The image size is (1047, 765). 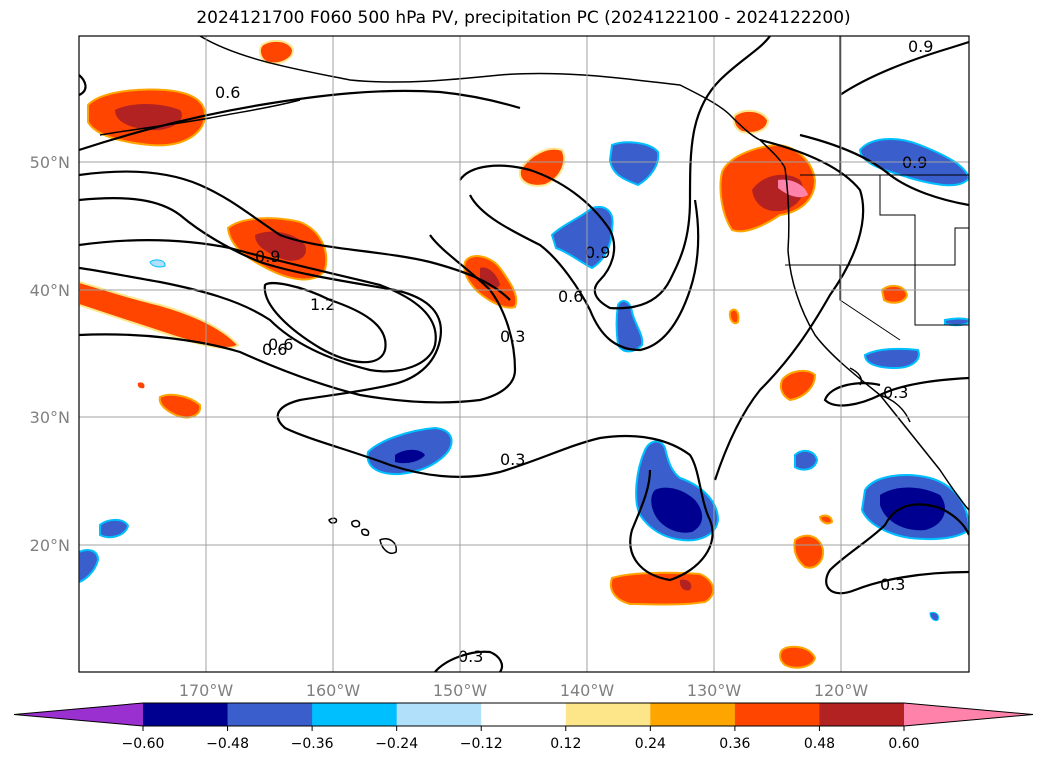 I want to click on contour-label: 1.2, so click(x=322, y=304).